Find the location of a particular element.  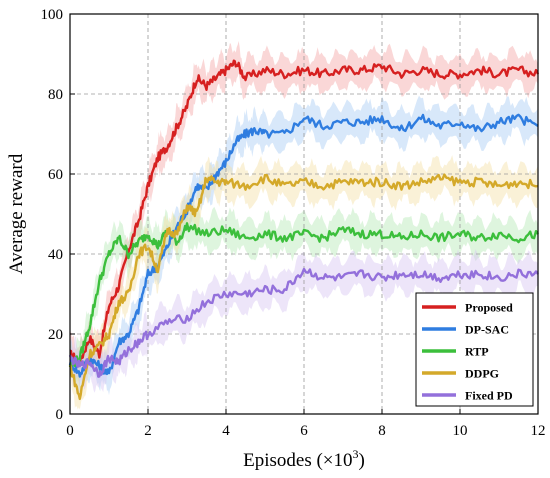

x-tick-label: 10 is located at coordinates (460, 431).